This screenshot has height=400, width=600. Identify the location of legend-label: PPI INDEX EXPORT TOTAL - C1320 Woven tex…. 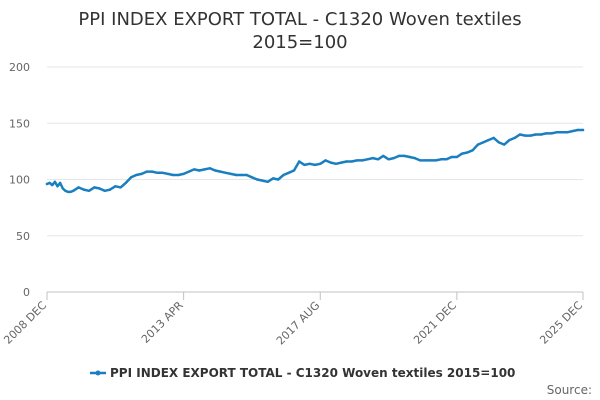
(312, 373).